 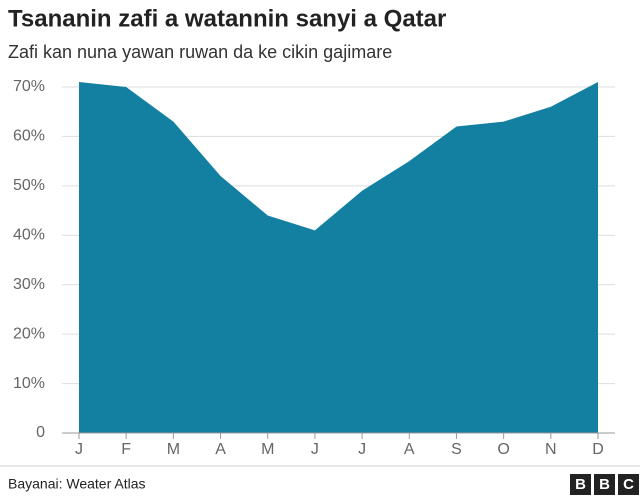 What do you see at coordinates (551, 449) in the screenshot?
I see `x-tick-label: N` at bounding box center [551, 449].